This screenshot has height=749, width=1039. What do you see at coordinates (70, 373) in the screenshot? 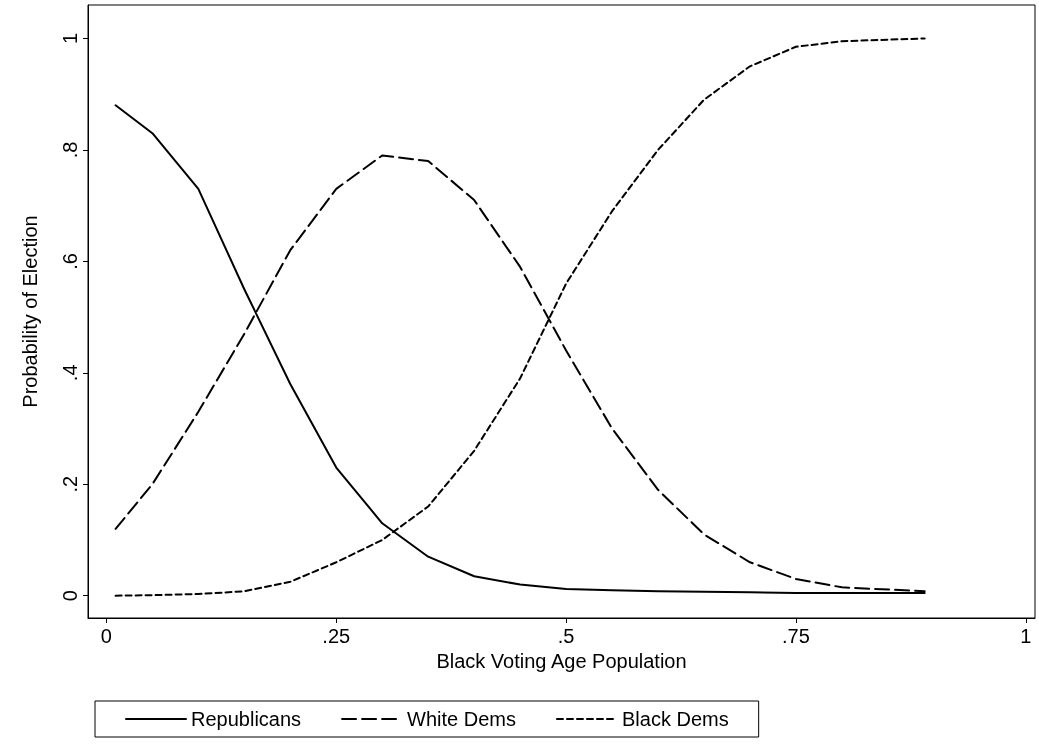
I see `y-tick-label: .4` at bounding box center [70, 373].